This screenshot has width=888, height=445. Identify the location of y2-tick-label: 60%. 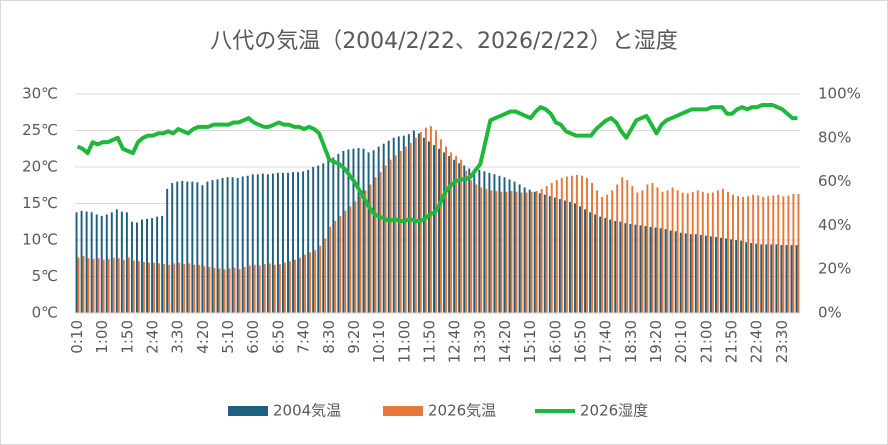
(834, 181).